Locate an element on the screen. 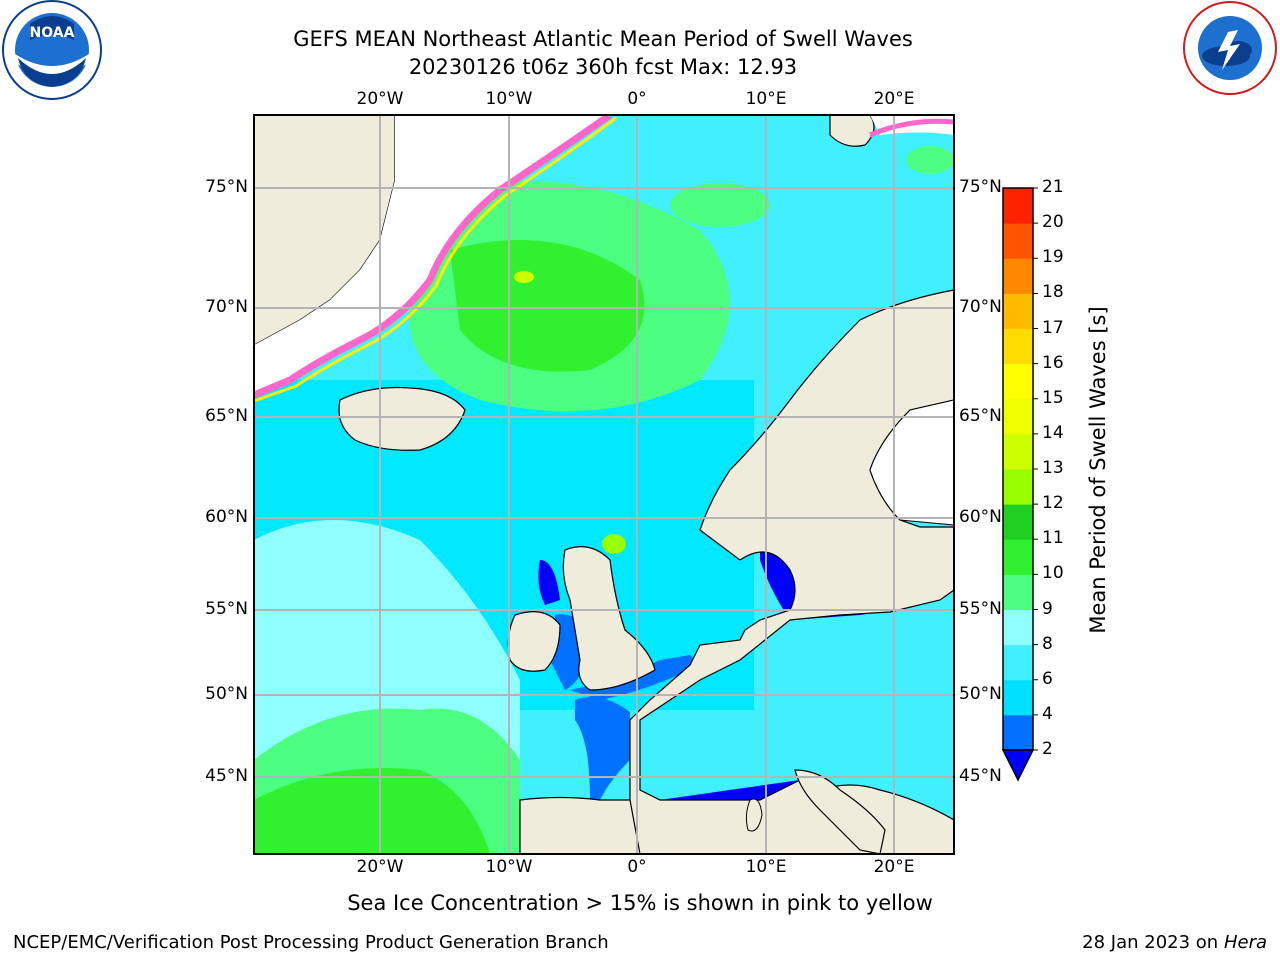  colorbar-tick-label: 6 is located at coordinates (1047, 678).